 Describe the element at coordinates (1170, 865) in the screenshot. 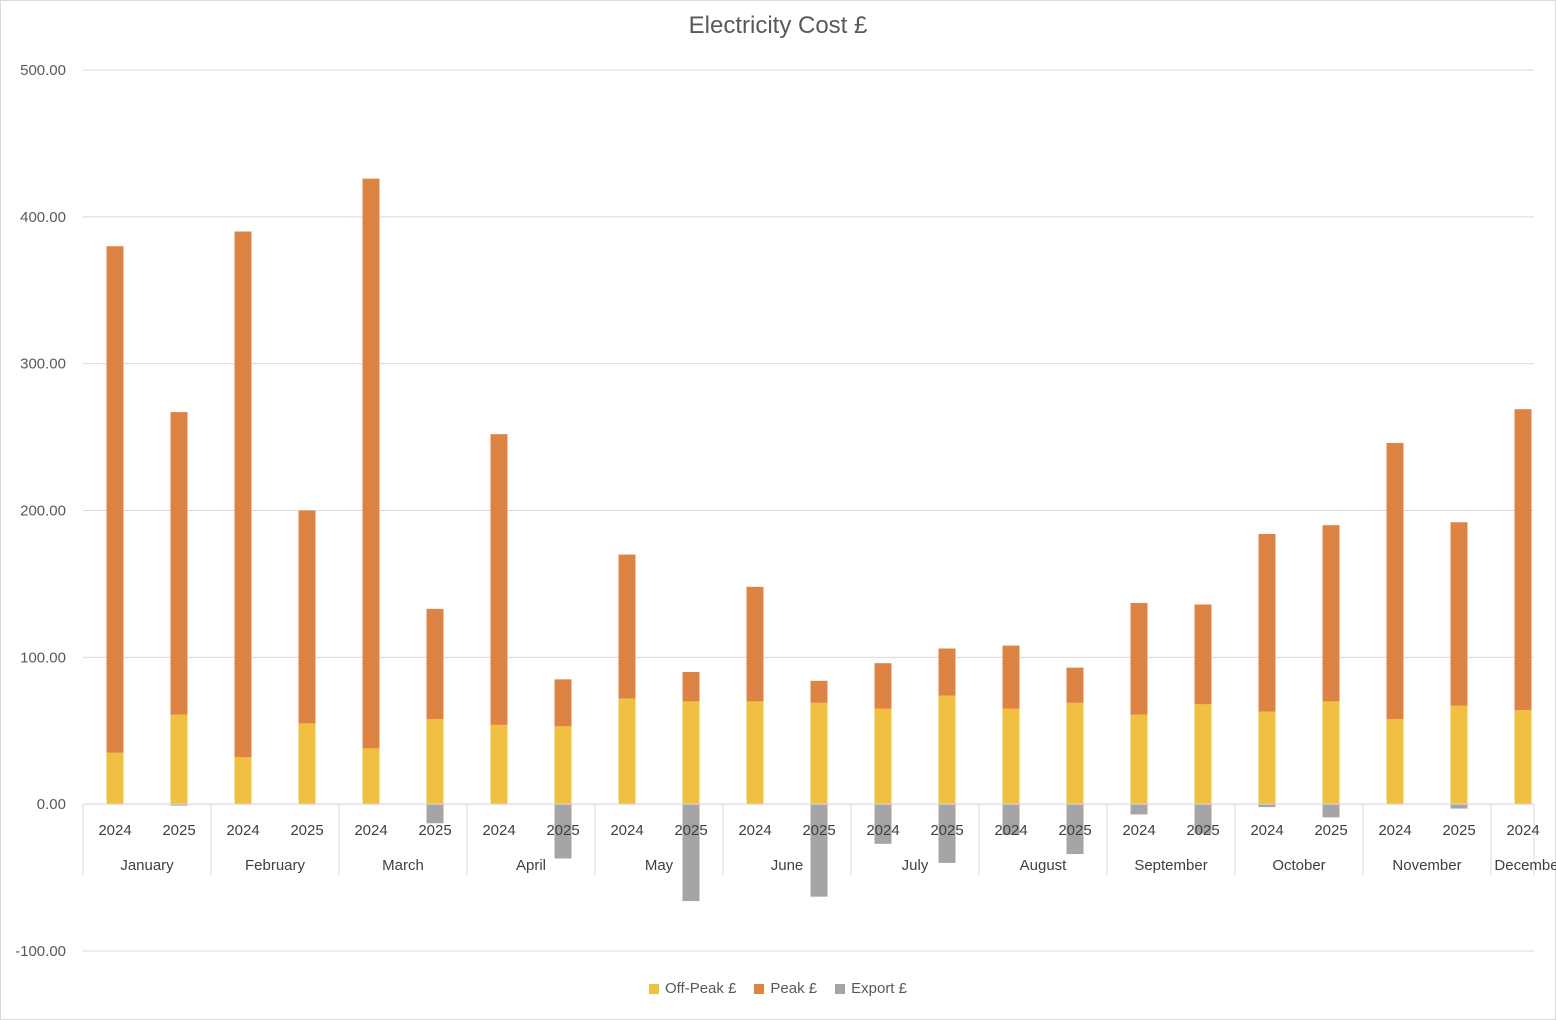

I see `x-tick-label-month: September` at that location.